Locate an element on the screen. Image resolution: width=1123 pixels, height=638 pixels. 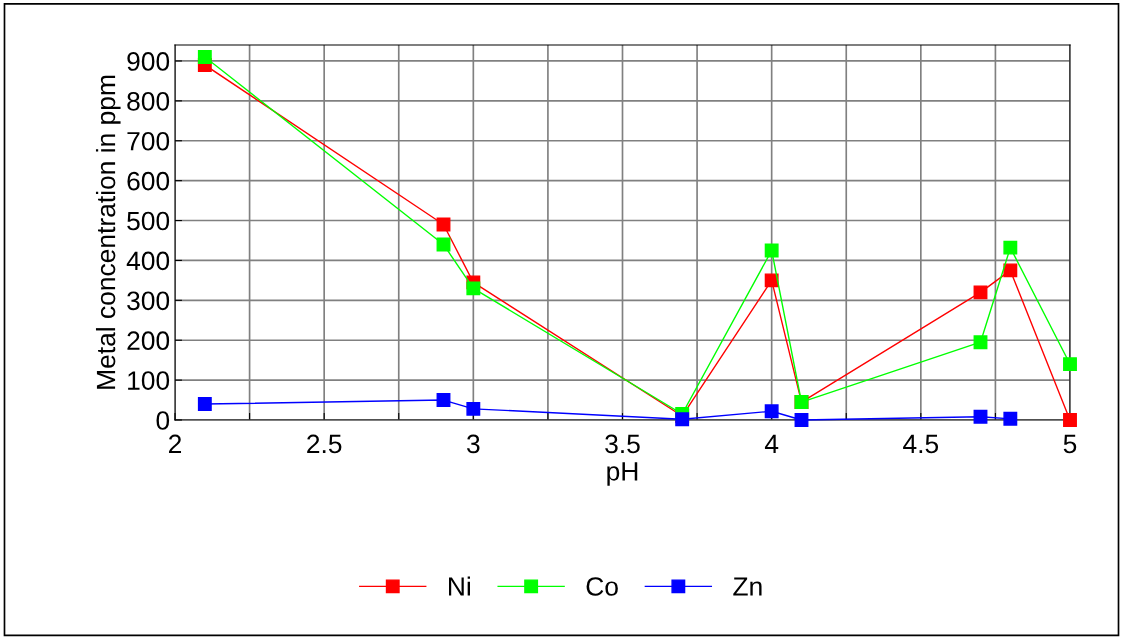
legend-label: Co is located at coordinates (602, 586).